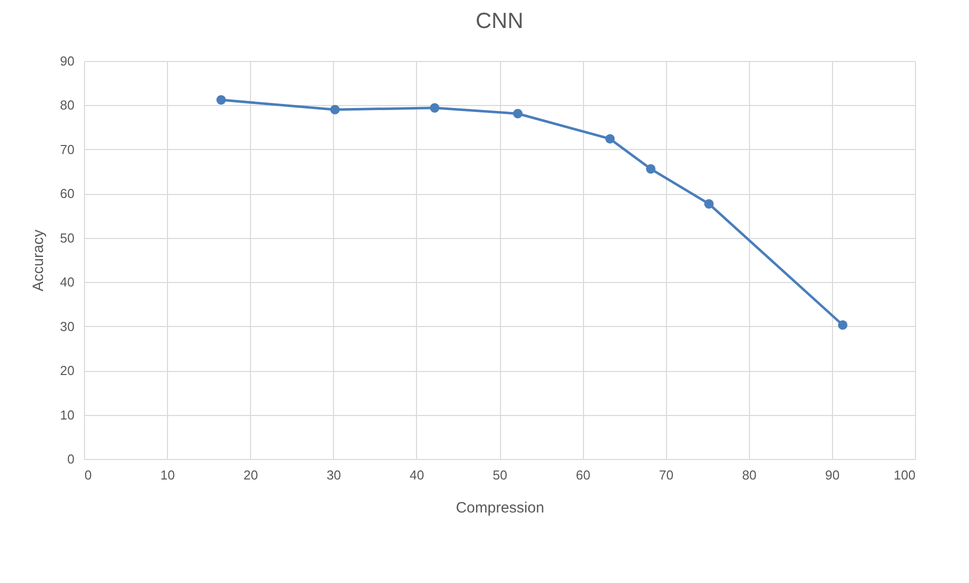  What do you see at coordinates (500, 475) in the screenshot?
I see `x-tick-label: 50` at bounding box center [500, 475].